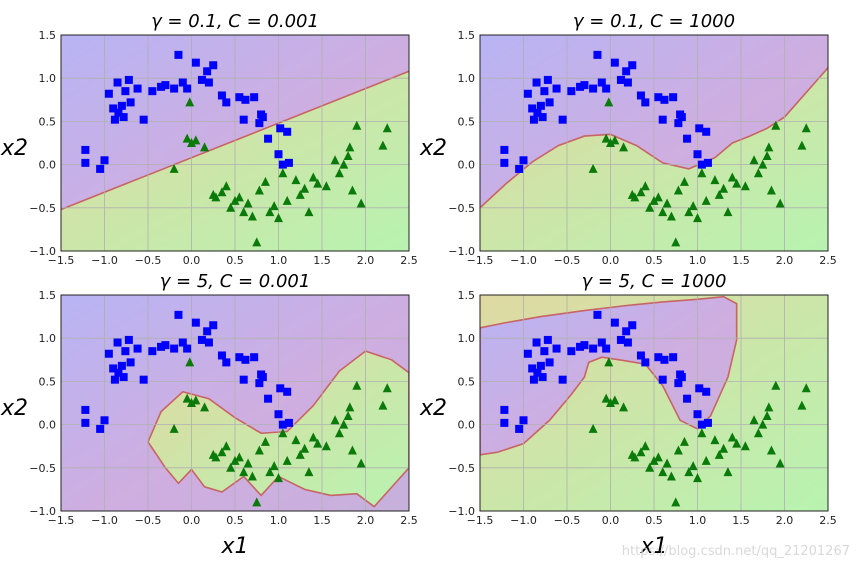 The height and width of the screenshot is (567, 858). Describe the element at coordinates (461, 251) in the screenshot. I see `y-tick-label: −1.0` at that location.